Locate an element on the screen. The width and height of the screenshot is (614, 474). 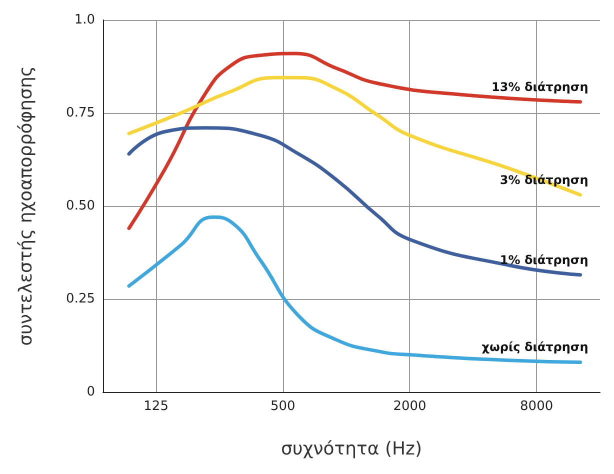
series-label: 1% διάτρηση is located at coordinates (544, 259).